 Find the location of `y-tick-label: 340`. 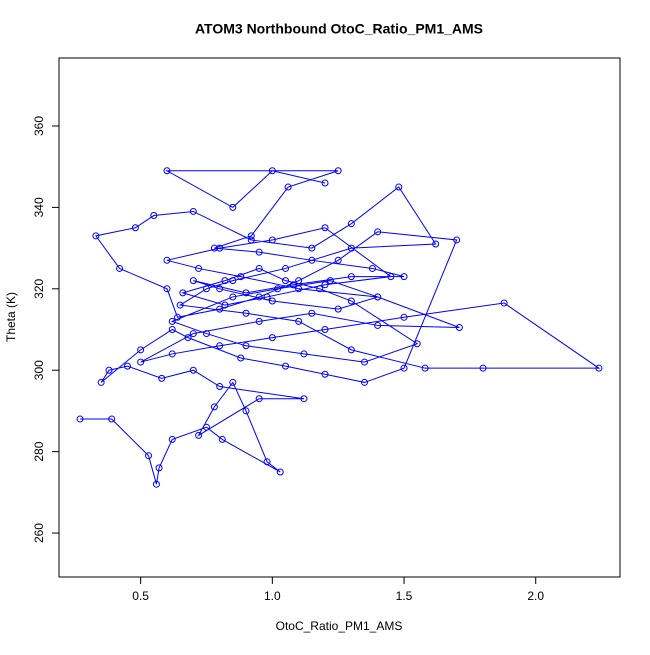

y-tick-label: 340 is located at coordinates (39, 207).